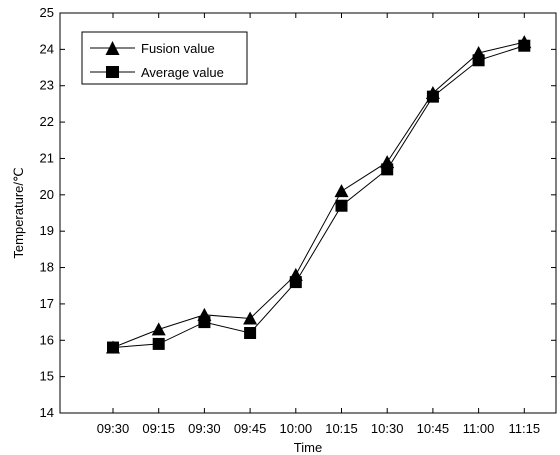 This screenshot has height=455, width=560. I want to click on x-tick-label: 10:15, so click(341, 428).